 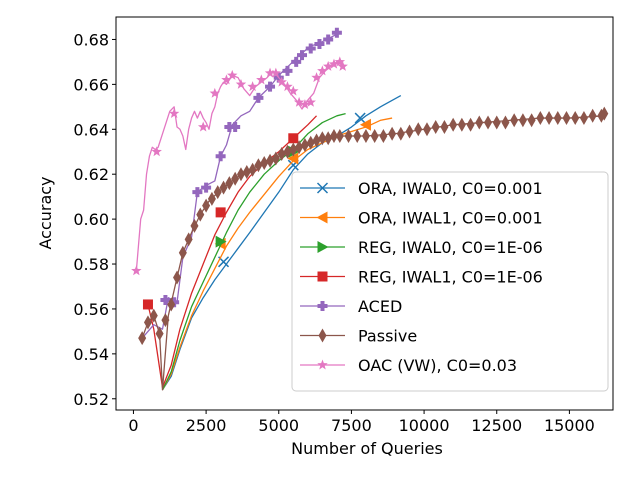 I want to click on legend-label-2: REG, IWAL0, C0=1E-06, so click(x=450, y=247).